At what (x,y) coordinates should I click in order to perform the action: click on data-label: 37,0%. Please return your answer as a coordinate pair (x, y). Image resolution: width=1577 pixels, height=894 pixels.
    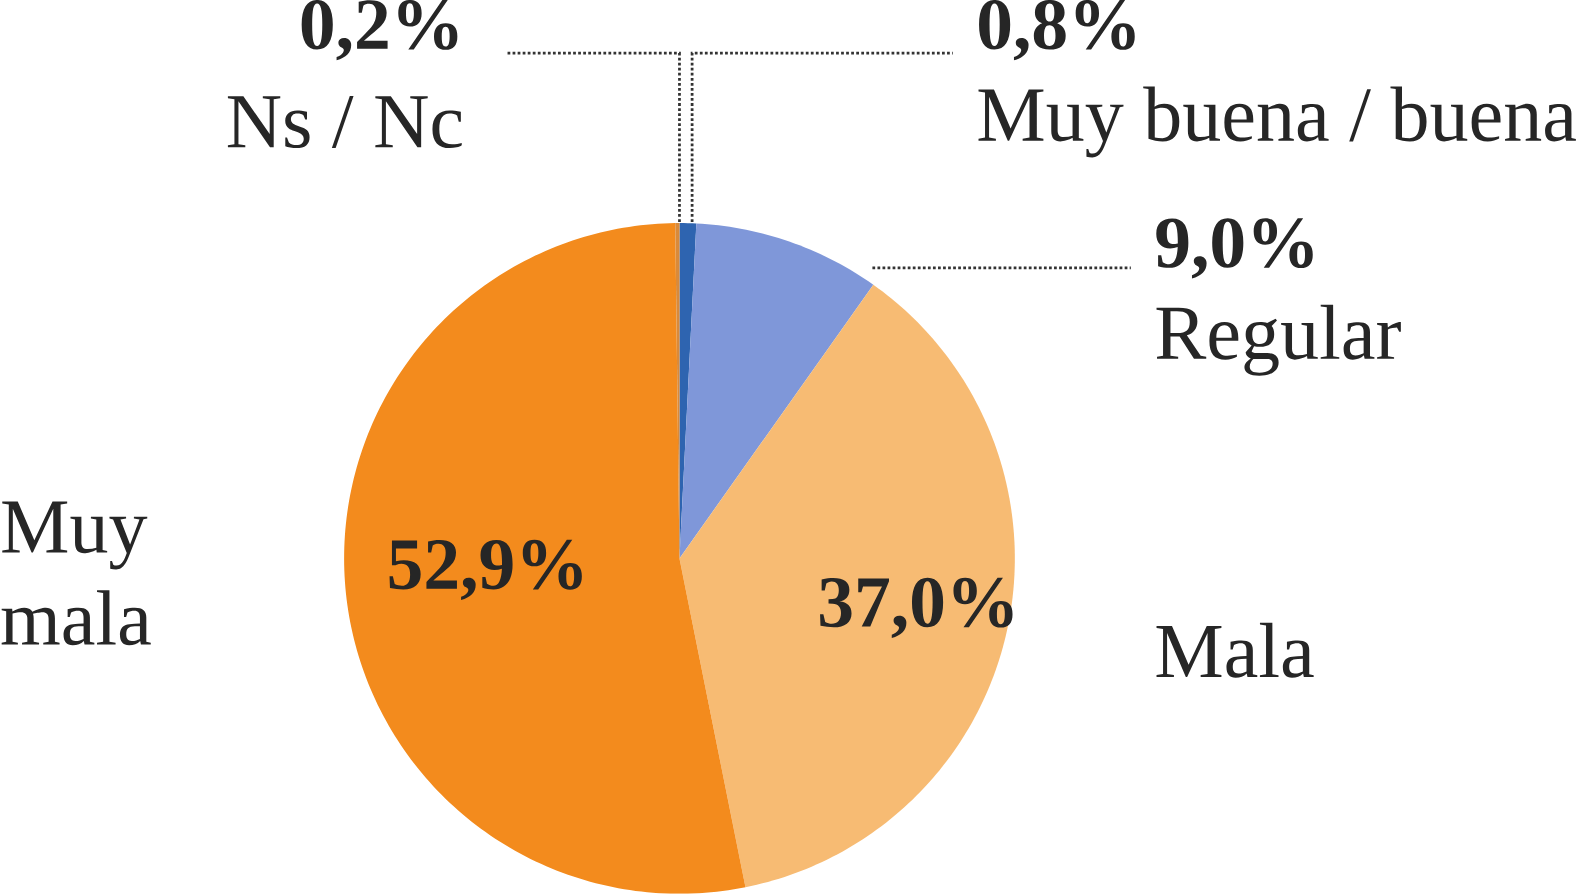
    Looking at the image, I should click on (916, 608).